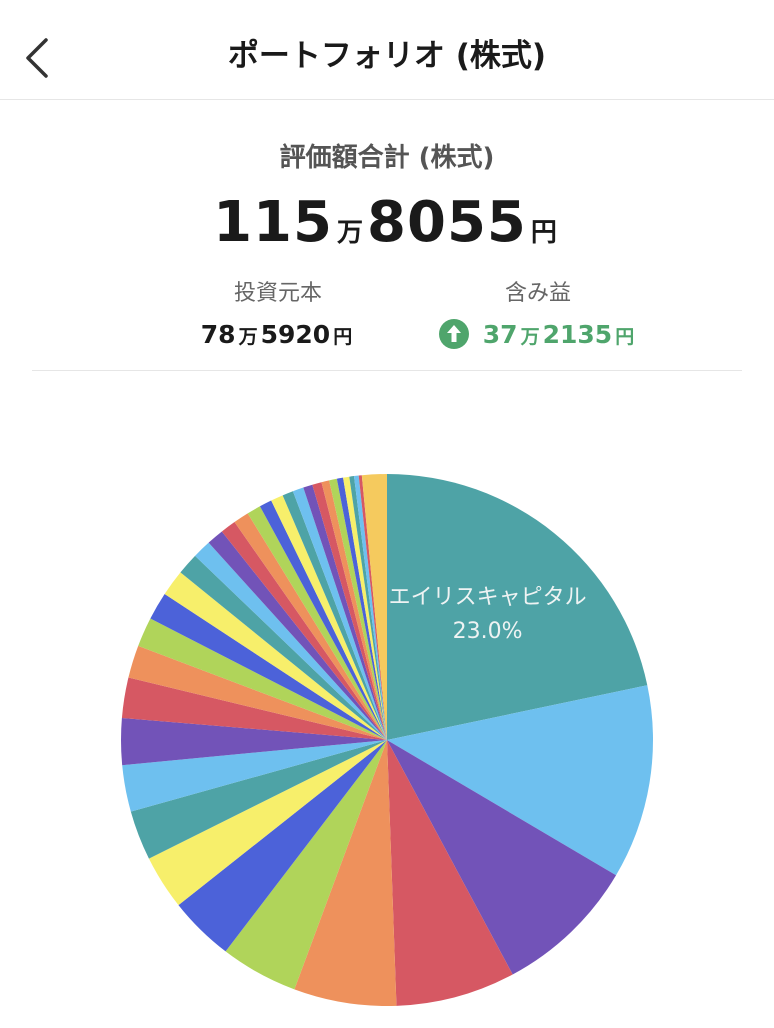 The image size is (774, 1028). Describe the element at coordinates (447, 222) in the screenshot. I see `total-rest-value: 8055` at that location.